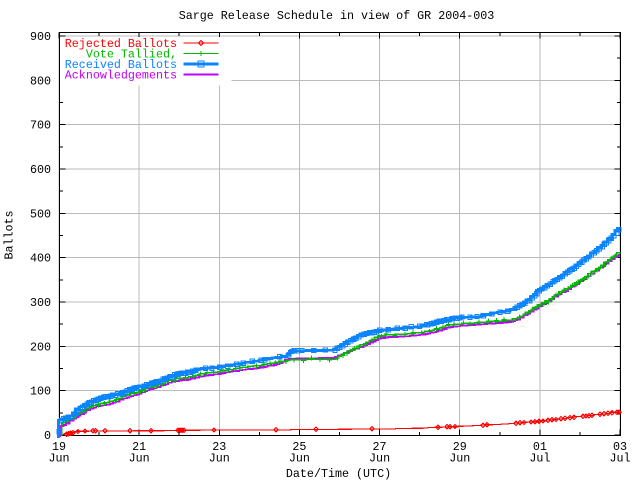 Image resolution: width=640 pixels, height=480 pixels. What do you see at coordinates (40, 392) in the screenshot?
I see `svg-text: 100` at bounding box center [40, 392].